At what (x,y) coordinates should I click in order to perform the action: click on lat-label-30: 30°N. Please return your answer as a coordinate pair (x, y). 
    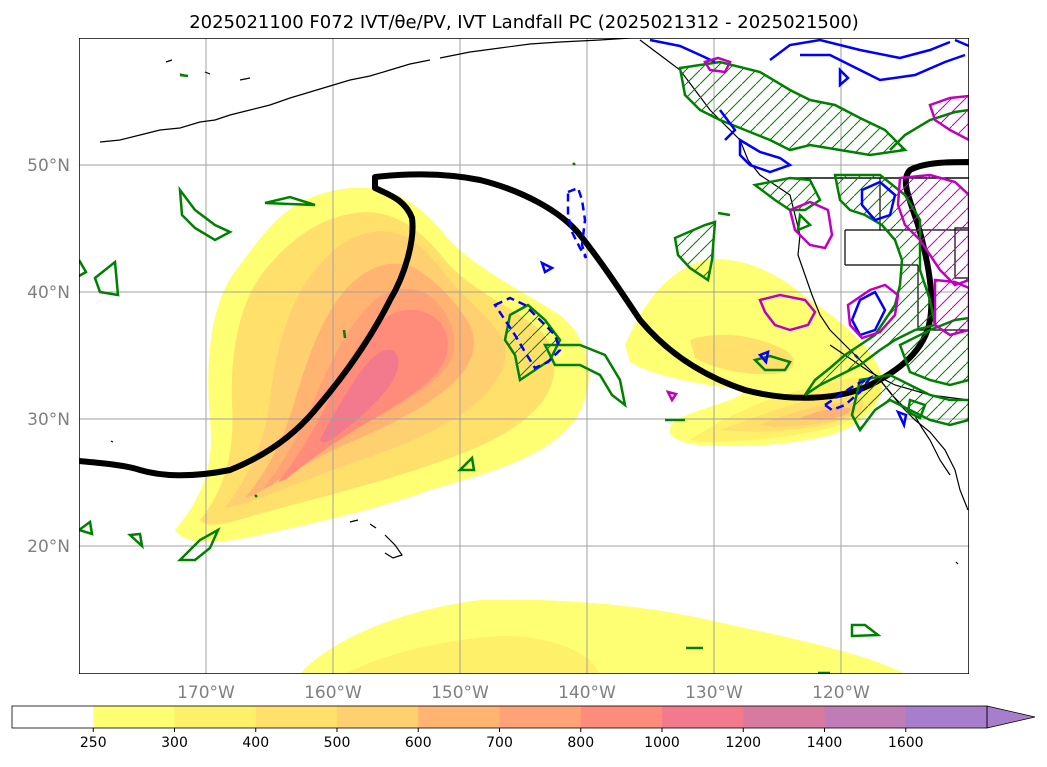
    Looking at the image, I should click on (48, 420).